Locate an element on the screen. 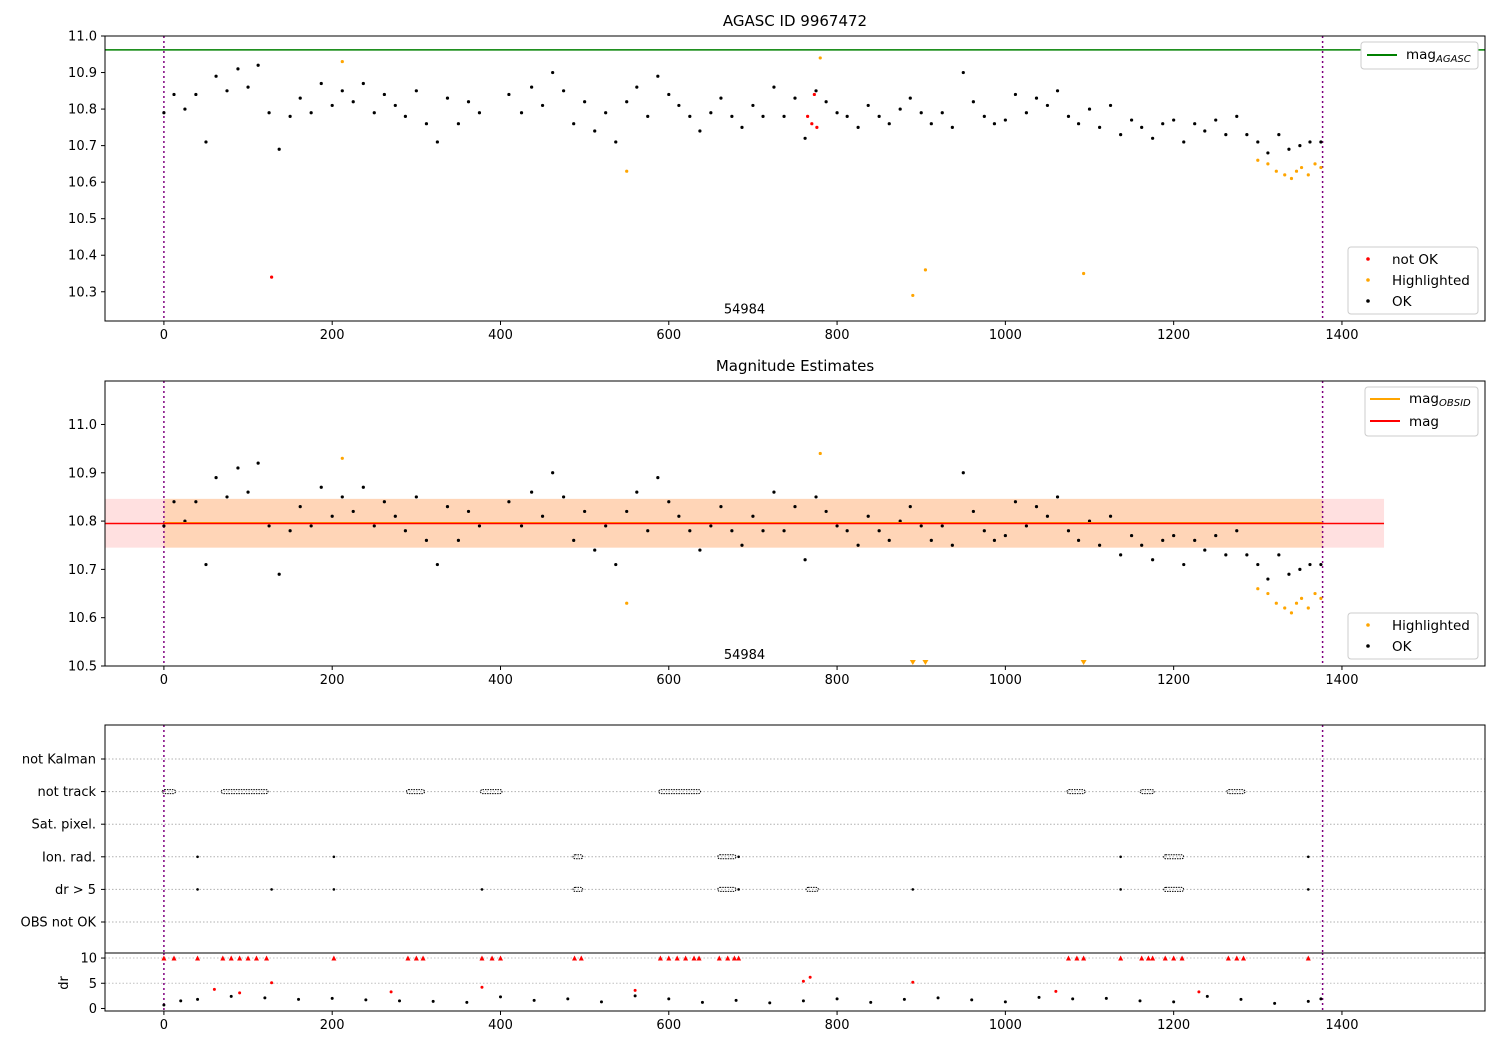  panel2-ytick-label: 10.7 is located at coordinates (82, 570).